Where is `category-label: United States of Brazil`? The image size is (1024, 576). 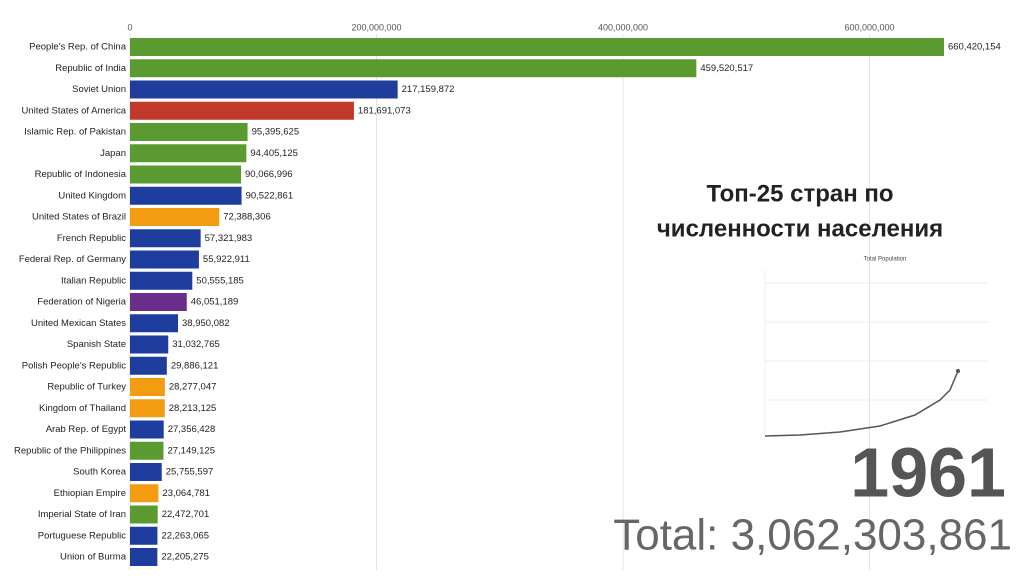 category-label: United States of Brazil is located at coordinates (79, 217).